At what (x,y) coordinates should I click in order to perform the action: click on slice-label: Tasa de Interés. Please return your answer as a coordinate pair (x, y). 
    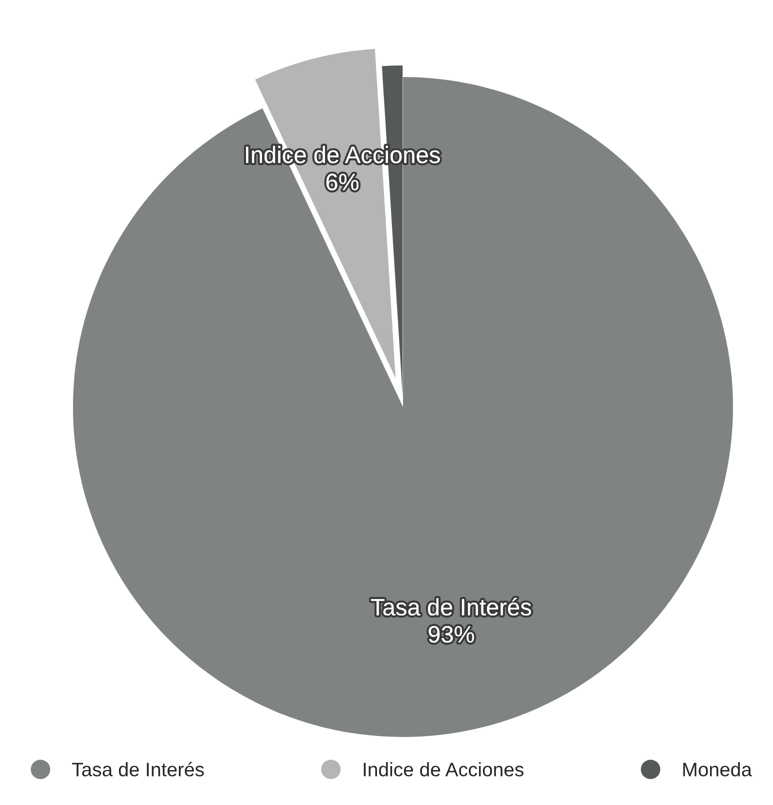
    Looking at the image, I should click on (451, 607).